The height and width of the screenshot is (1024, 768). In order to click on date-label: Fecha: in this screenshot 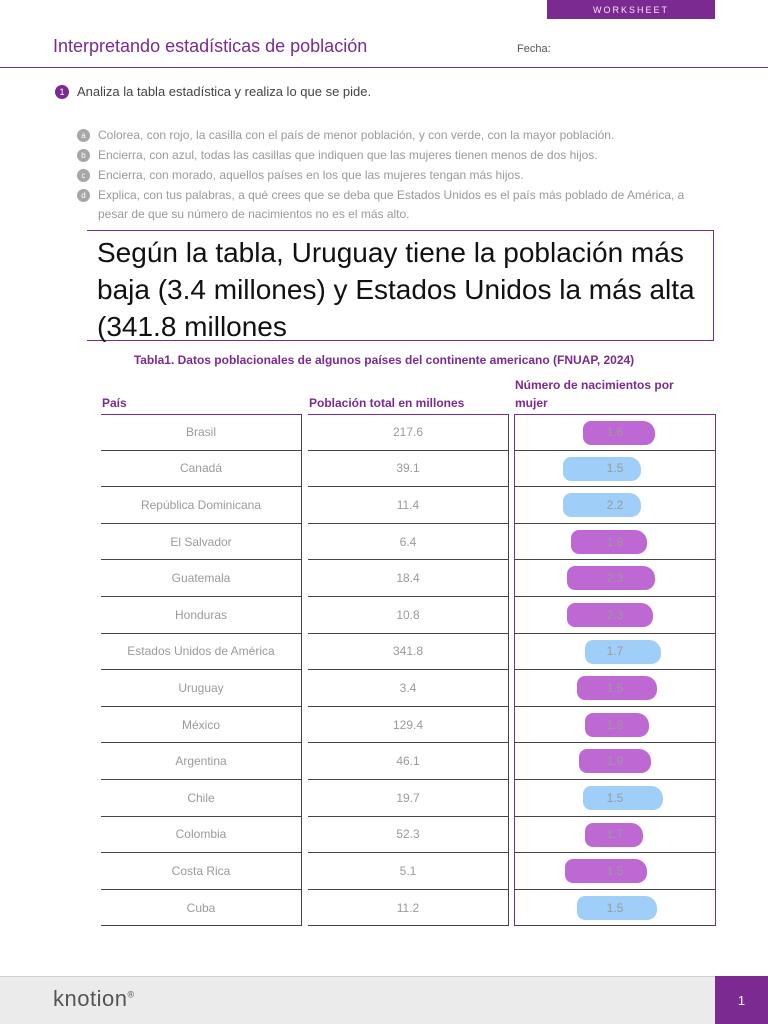, I will do `click(534, 49)`.